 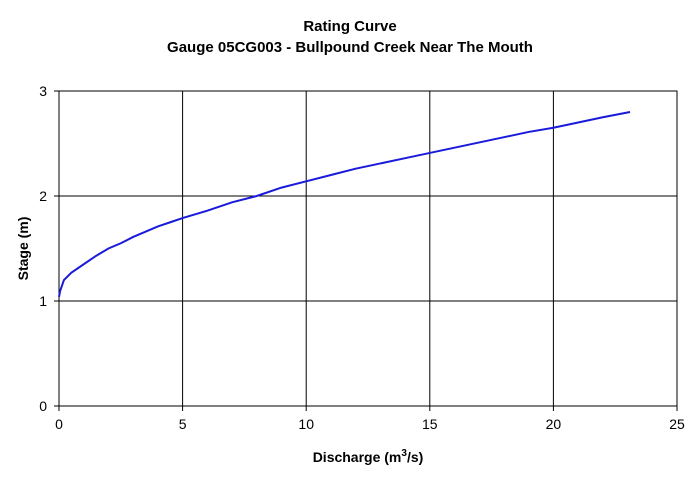 I want to click on y-tick-label: 2, so click(x=43, y=196).